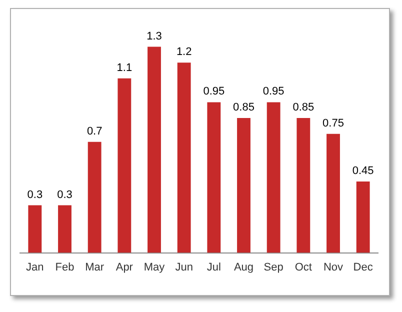 This screenshot has width=402, height=312. Describe the element at coordinates (184, 267) in the screenshot. I see `x-tick-label: Jun` at that location.